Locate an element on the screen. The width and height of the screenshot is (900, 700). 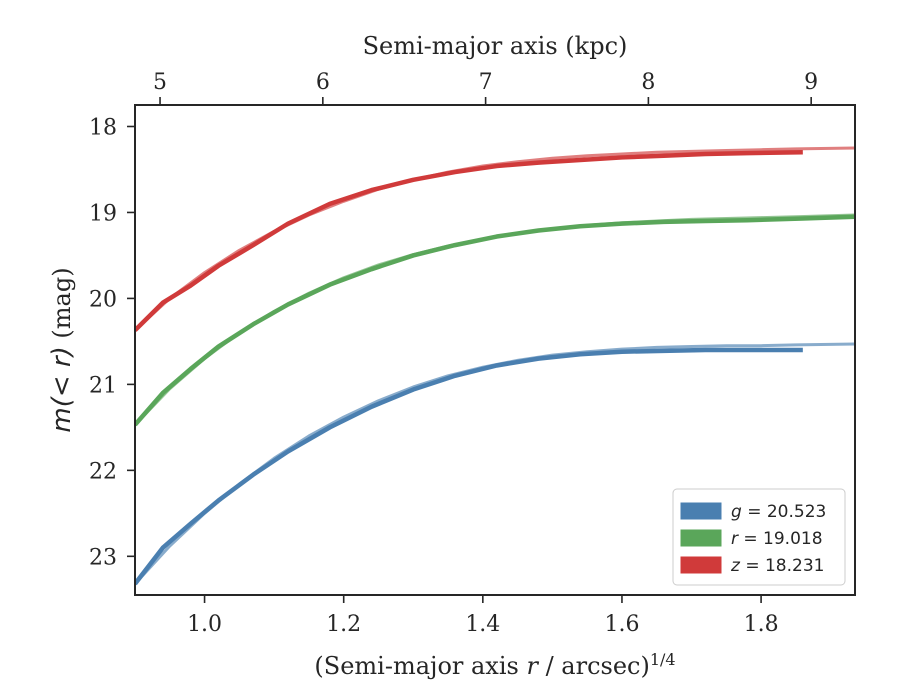
y-tick-label: 19 is located at coordinates (103, 213).